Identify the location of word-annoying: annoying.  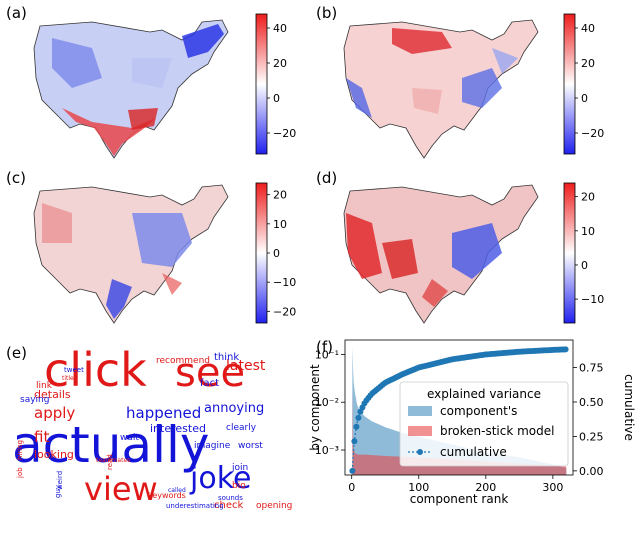
(234, 408).